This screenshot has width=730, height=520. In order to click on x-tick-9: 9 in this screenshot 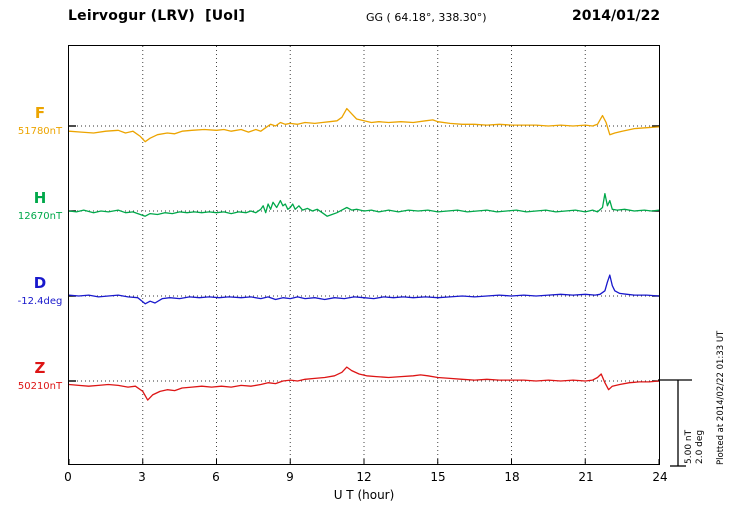, I will do `click(290, 477)`.